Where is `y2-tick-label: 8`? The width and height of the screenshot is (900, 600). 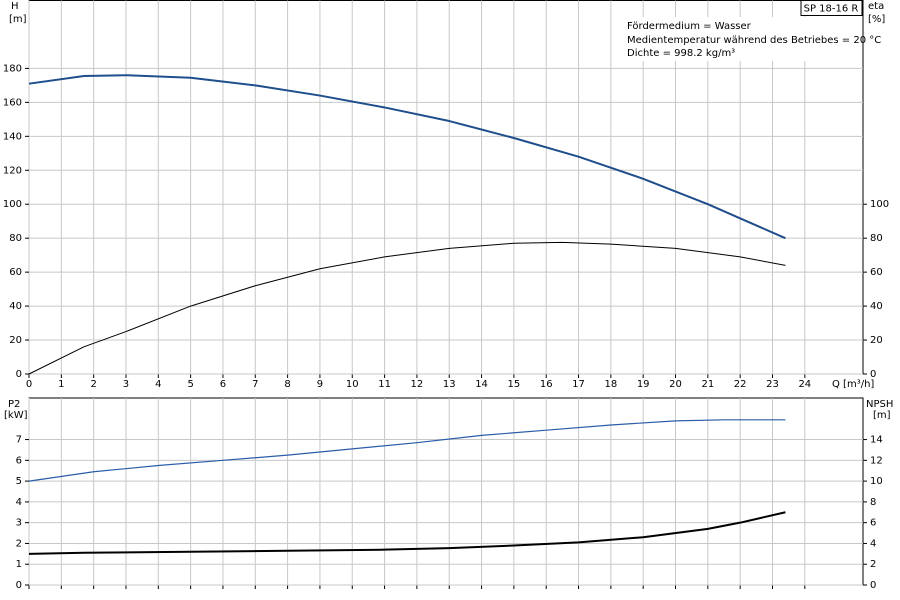 y2-tick-label: 8 is located at coordinates (873, 502).